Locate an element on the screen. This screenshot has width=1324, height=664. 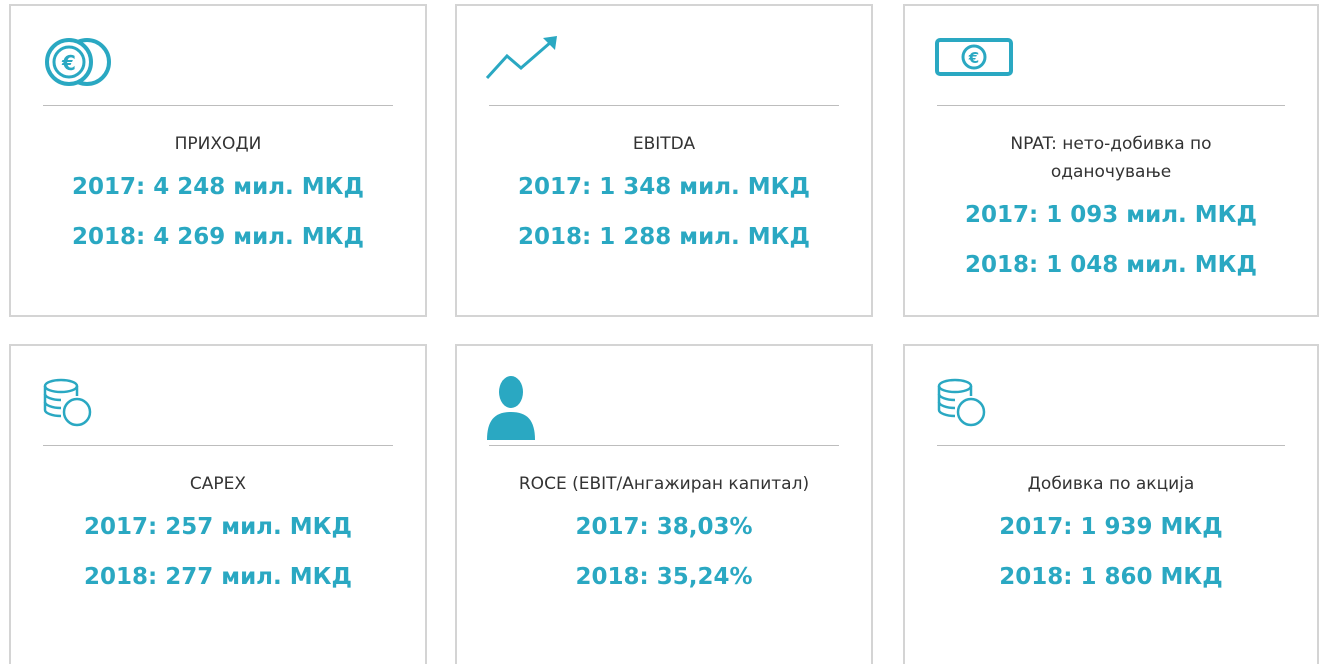
card-title: ROCE (EBIT/Ангажиран капитал) is located at coordinates (664, 484).